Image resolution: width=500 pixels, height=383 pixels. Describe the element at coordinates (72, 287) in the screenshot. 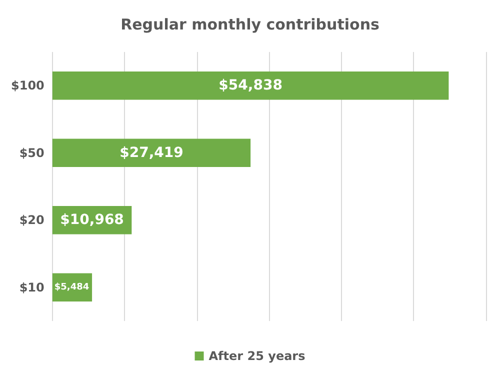

I see `data-label: $5,484` at that location.